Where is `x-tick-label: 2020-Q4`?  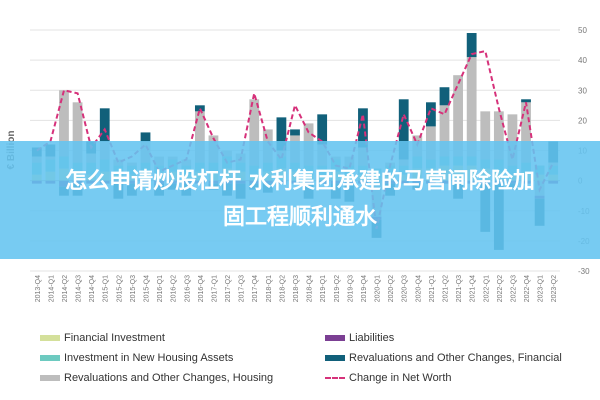
x-tick-label: 2020-Q4 is located at coordinates (418, 288).